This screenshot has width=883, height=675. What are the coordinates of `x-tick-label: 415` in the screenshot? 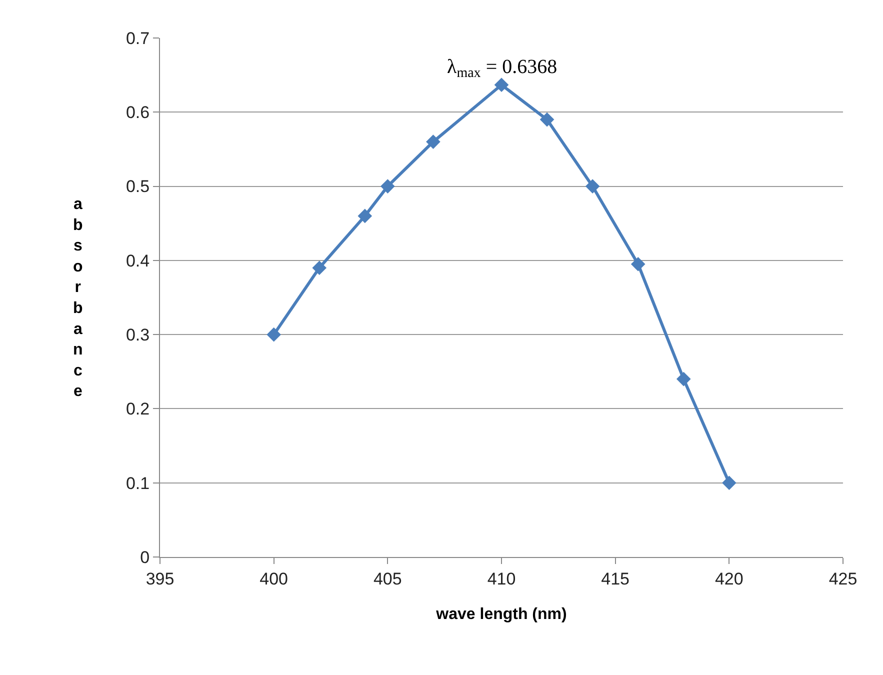 It's located at (615, 578).